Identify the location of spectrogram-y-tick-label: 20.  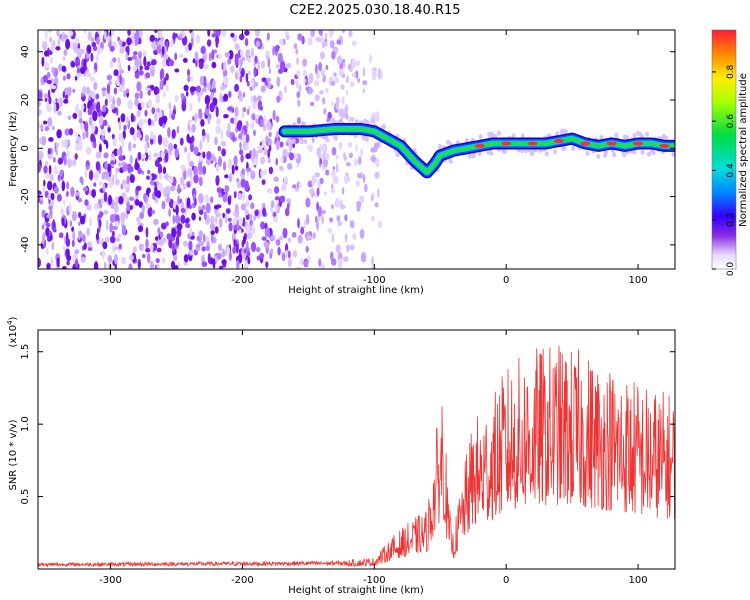
(25, 100).